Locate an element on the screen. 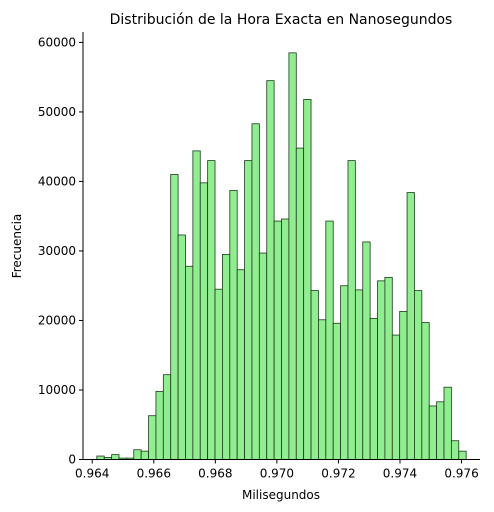  y-tick-label: 10000 is located at coordinates (57, 390).